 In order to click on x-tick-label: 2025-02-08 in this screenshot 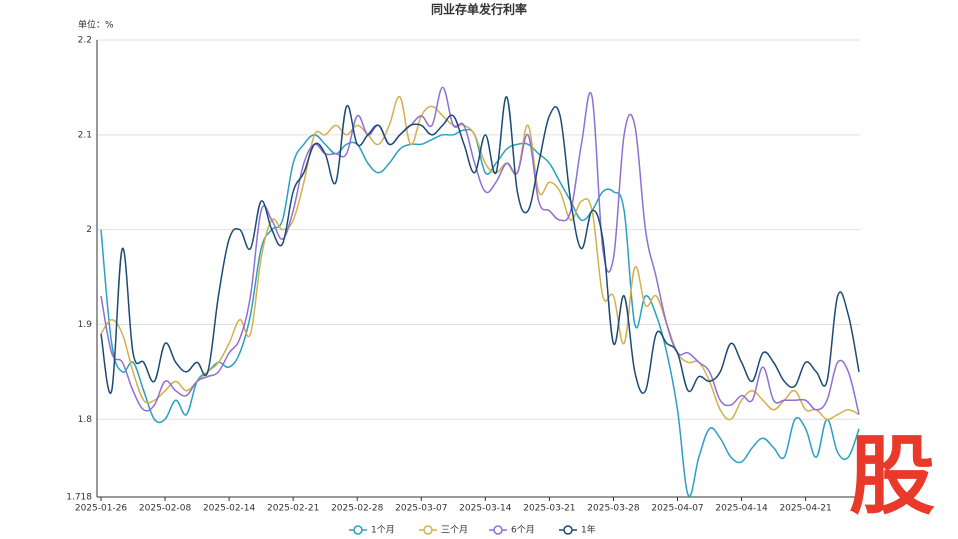, I will do `click(165, 509)`.